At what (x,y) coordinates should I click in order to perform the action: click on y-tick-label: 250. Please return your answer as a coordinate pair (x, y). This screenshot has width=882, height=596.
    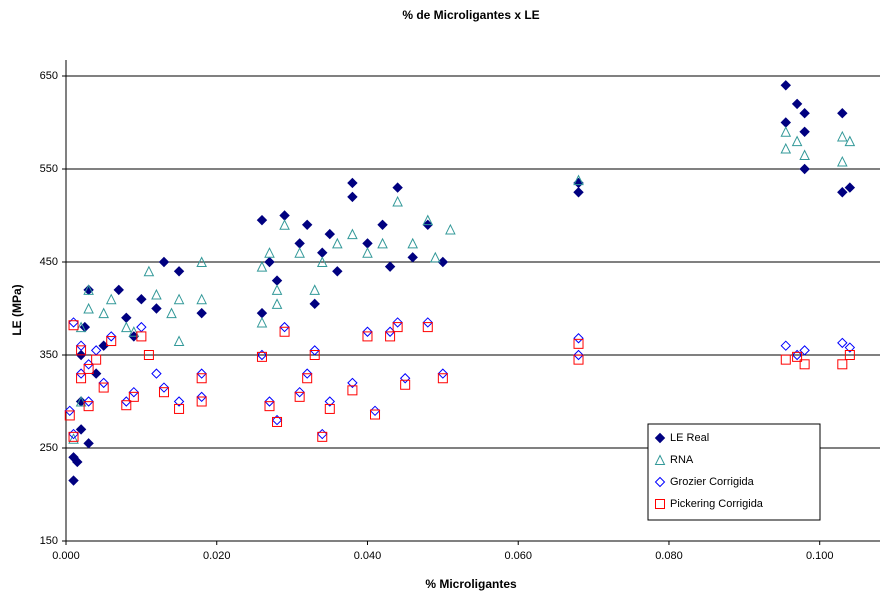
    Looking at the image, I should click on (49, 448).